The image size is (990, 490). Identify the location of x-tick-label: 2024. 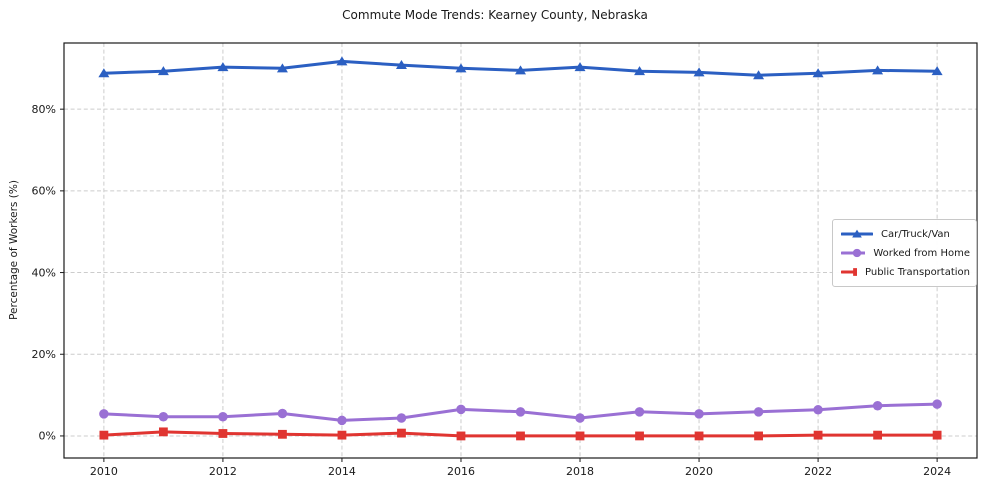
(937, 471).